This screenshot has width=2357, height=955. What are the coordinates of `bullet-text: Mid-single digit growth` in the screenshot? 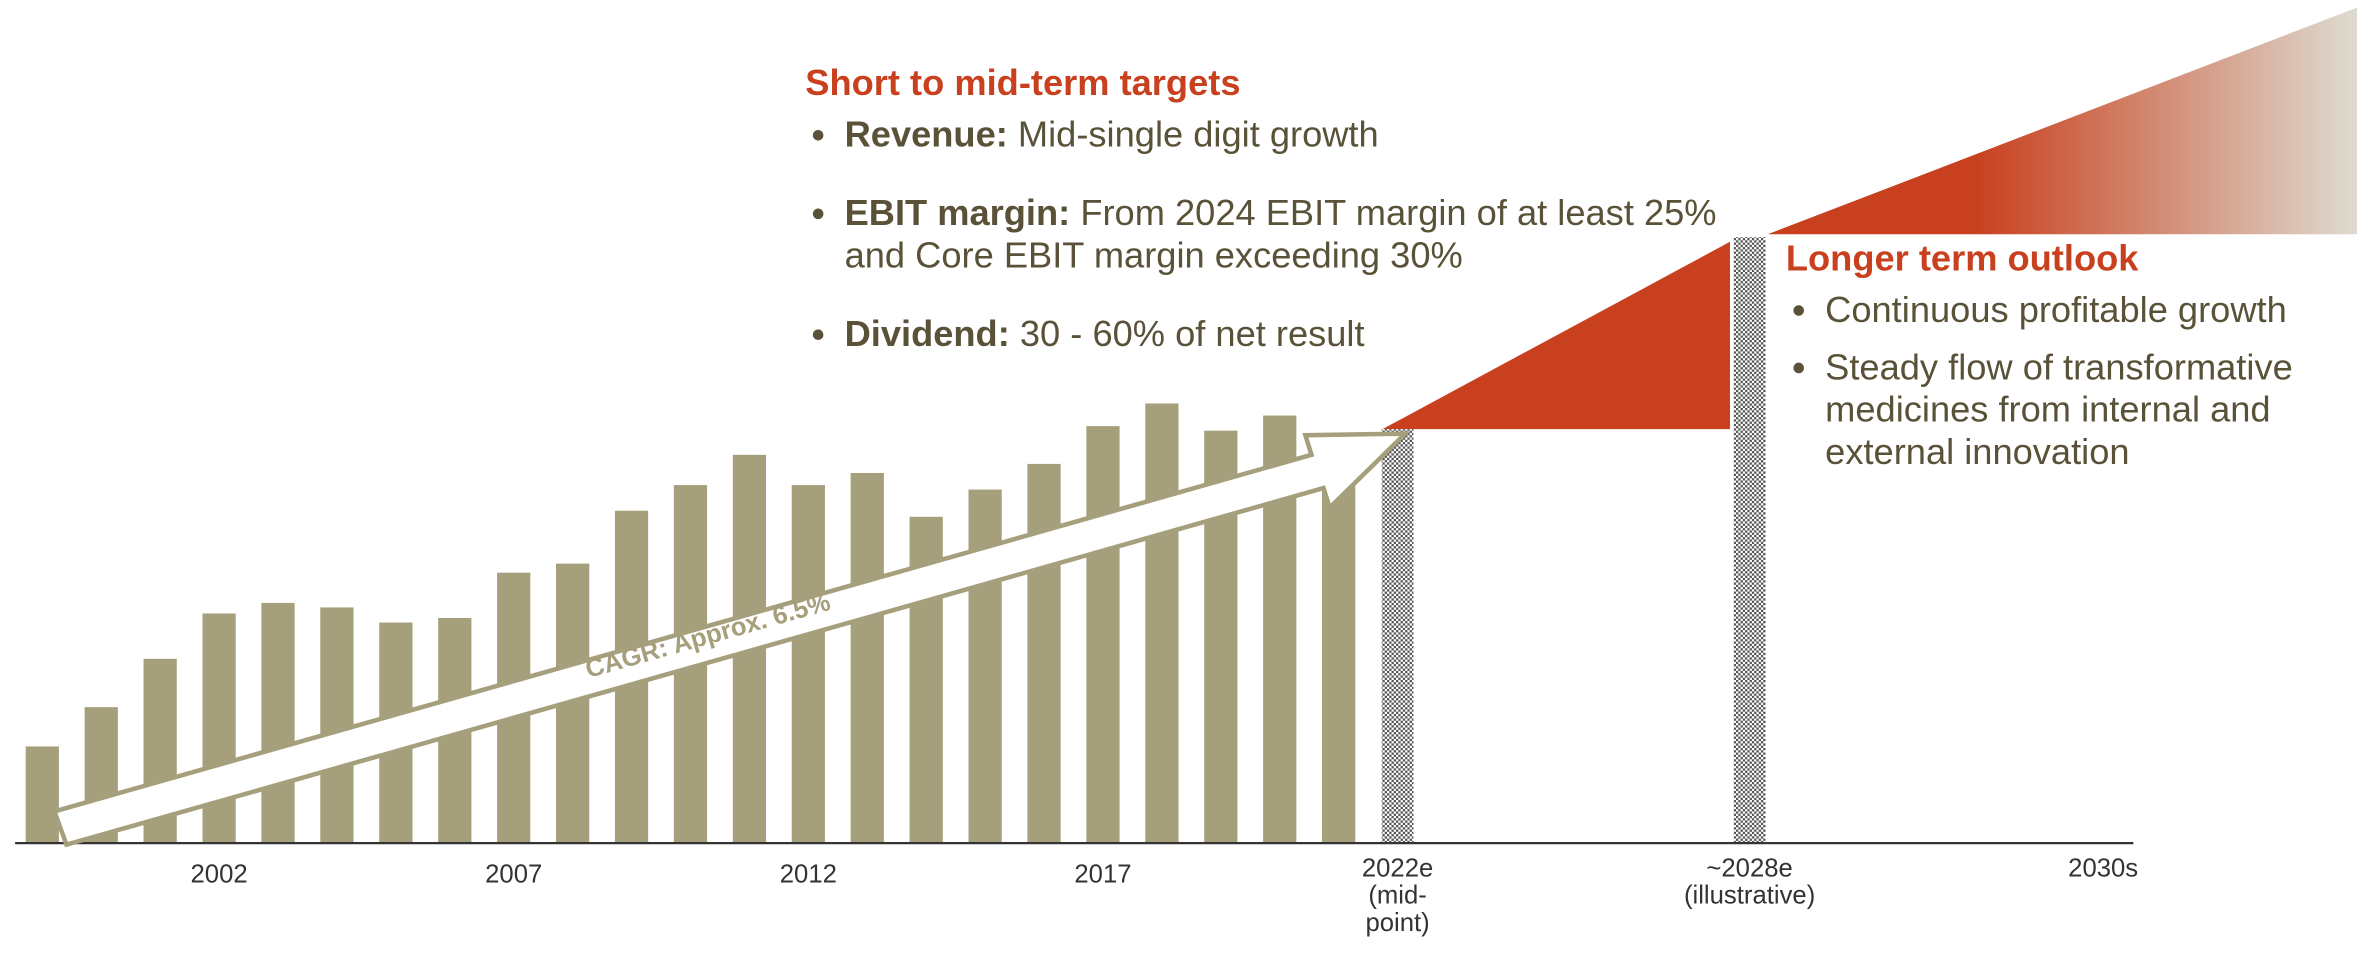 It's located at (1198, 135).